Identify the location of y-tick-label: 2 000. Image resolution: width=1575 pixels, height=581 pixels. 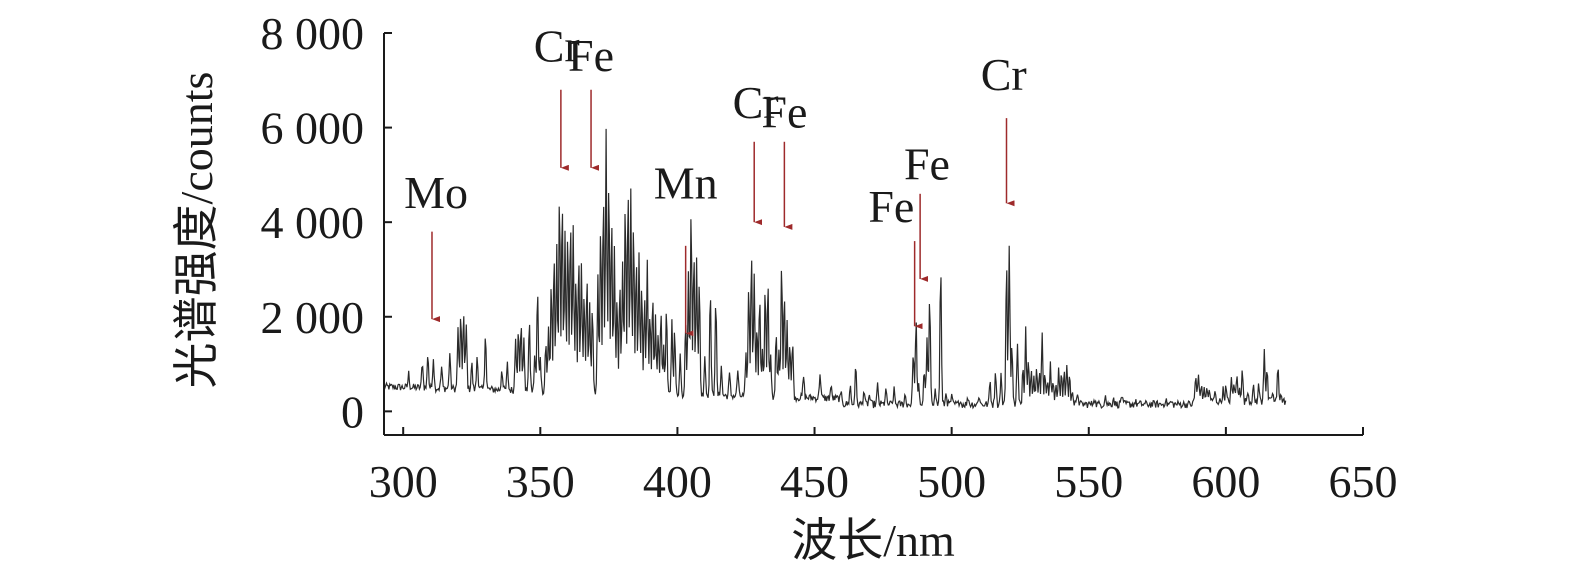
(313, 317).